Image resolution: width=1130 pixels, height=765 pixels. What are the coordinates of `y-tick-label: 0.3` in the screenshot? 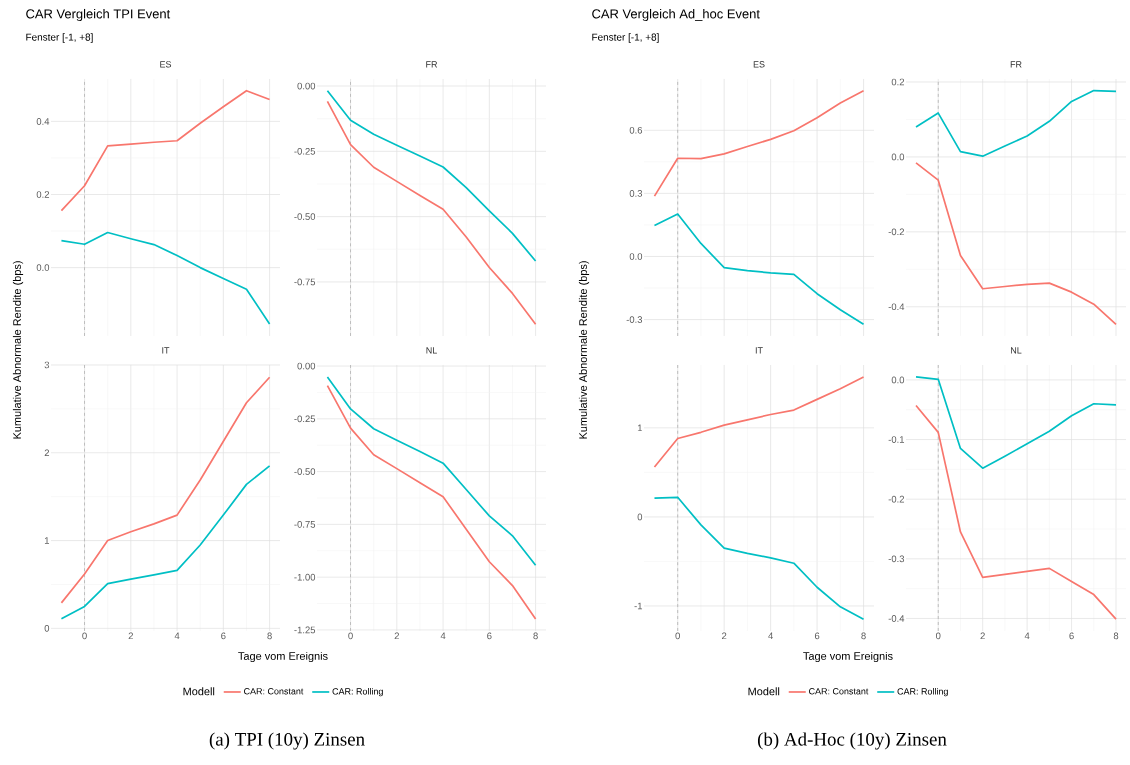 It's located at (636, 193).